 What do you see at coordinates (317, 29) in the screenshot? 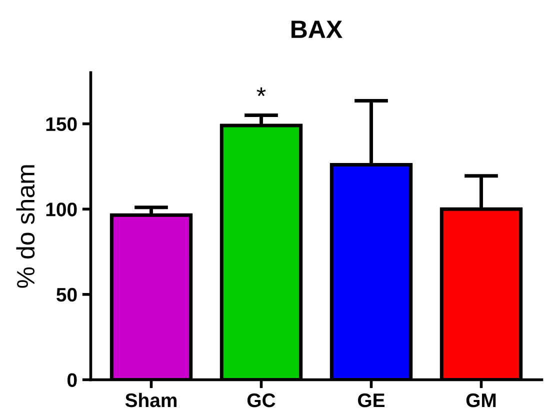
I see `chart-title: BAX` at bounding box center [317, 29].